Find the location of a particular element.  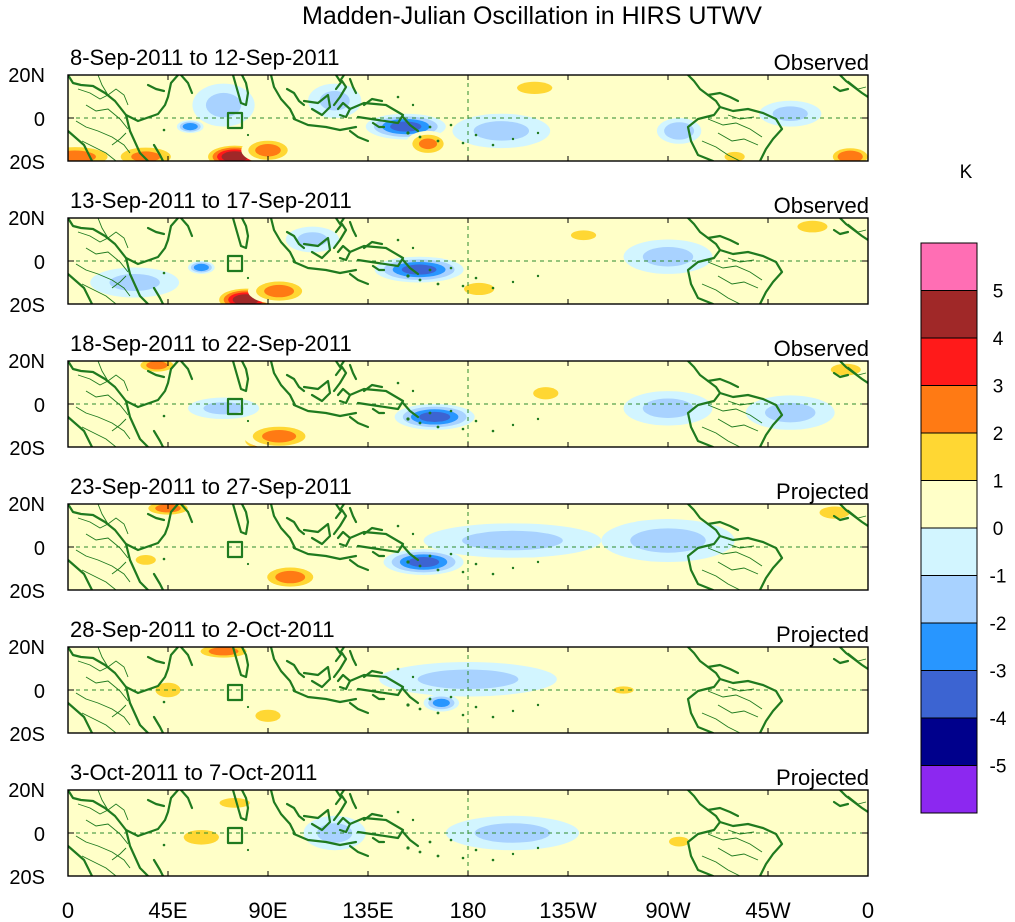

map-panel: 3-Oct-2011 to 7-Oct-2011 Projected 20N 0 20S is located at coordinates (438, 824).